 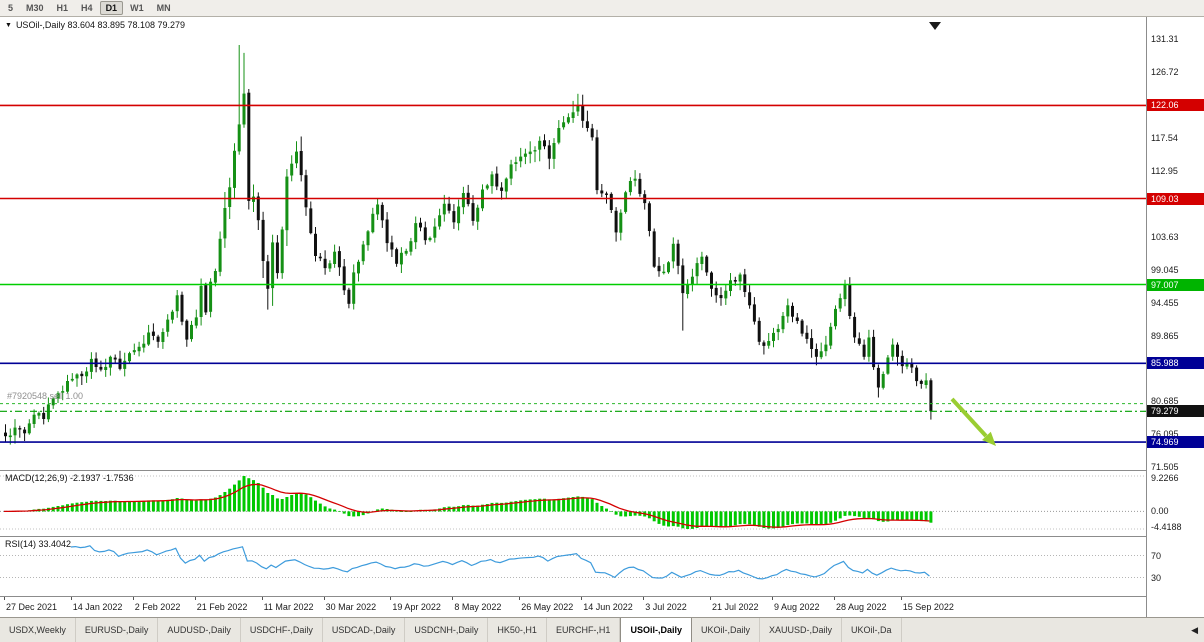 What do you see at coordinates (1165, 39) in the screenshot?
I see `price-axis-label: 131.31` at bounding box center [1165, 39].